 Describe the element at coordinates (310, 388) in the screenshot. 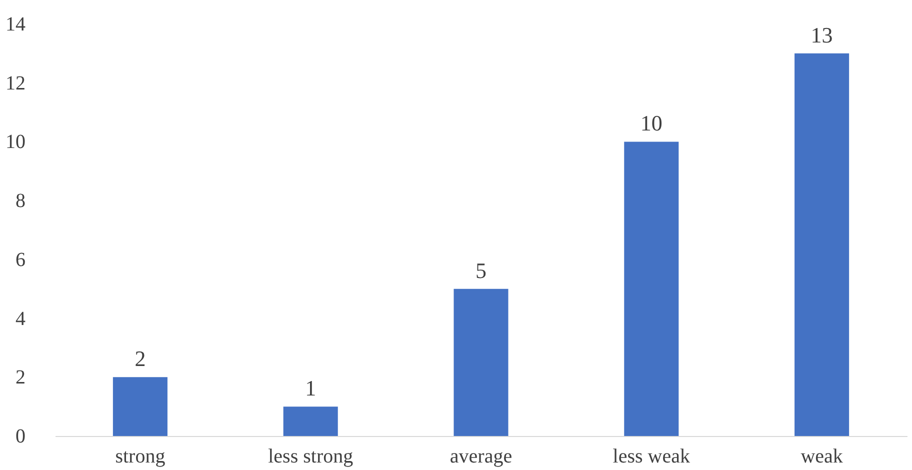

I see `data-label: 1` at that location.